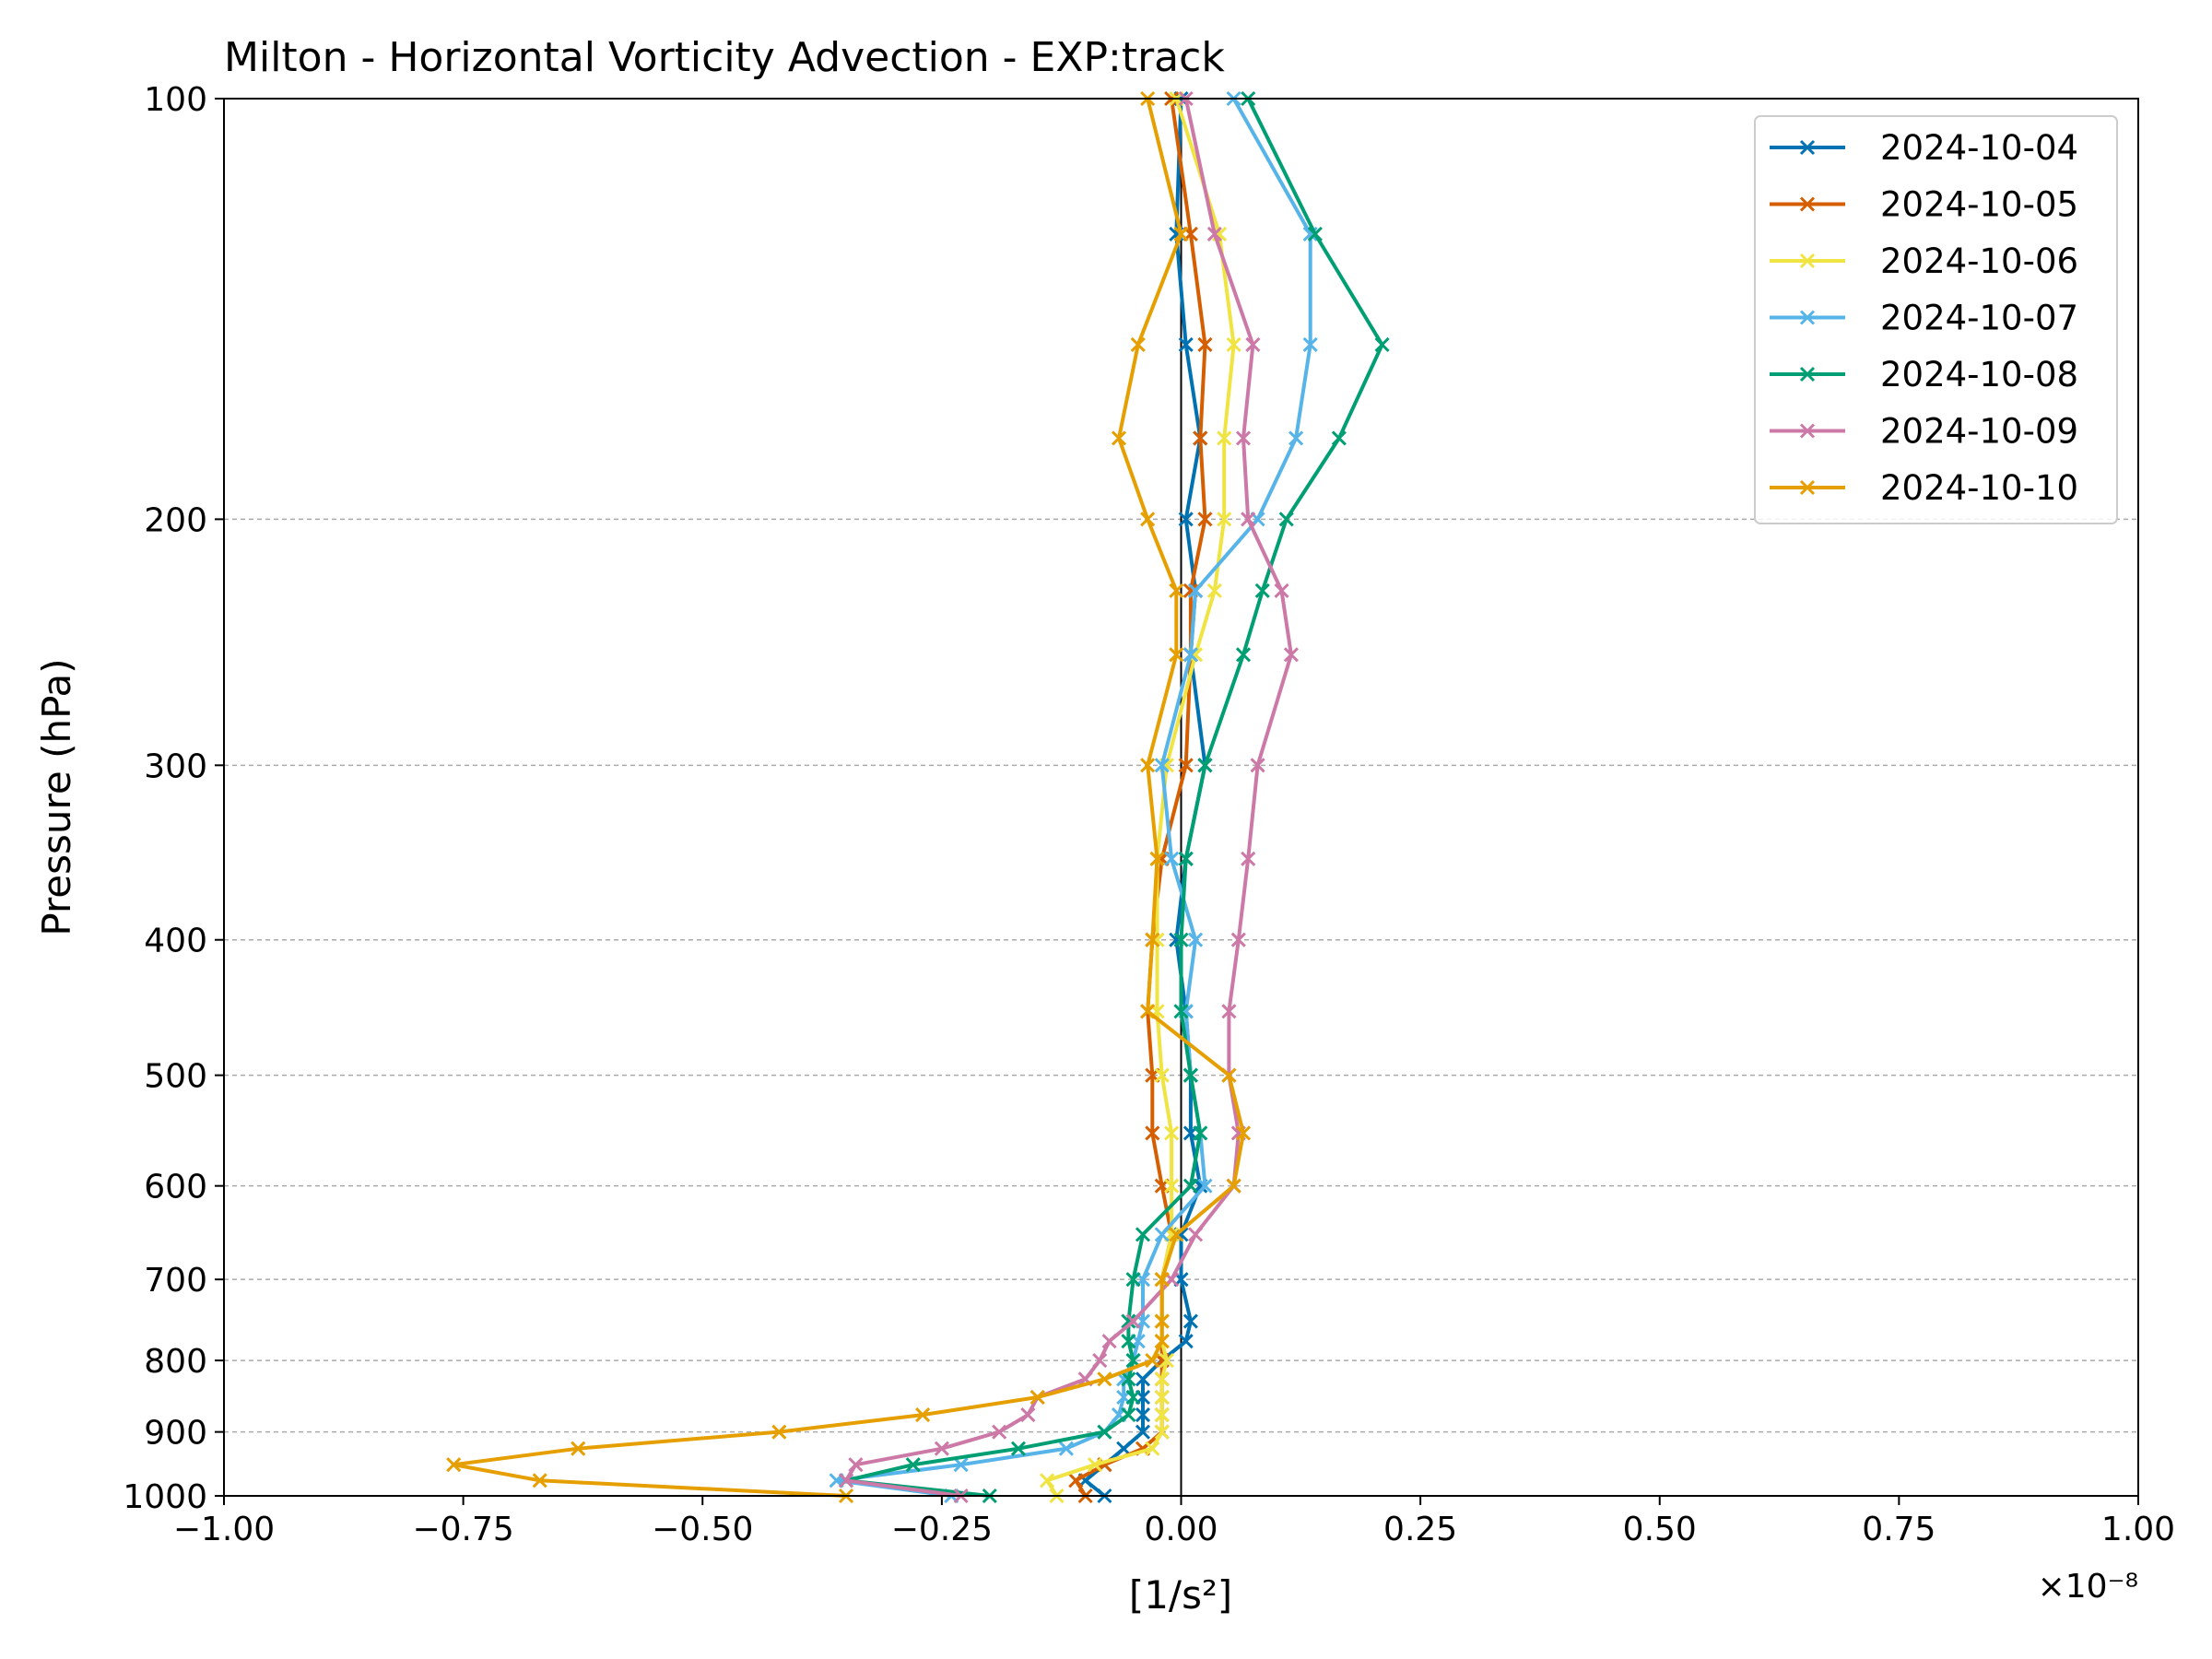 The image size is (2212, 1659). What do you see at coordinates (1924, 374) in the screenshot?
I see `legend-entry: 2024-10-08` at bounding box center [1924, 374].